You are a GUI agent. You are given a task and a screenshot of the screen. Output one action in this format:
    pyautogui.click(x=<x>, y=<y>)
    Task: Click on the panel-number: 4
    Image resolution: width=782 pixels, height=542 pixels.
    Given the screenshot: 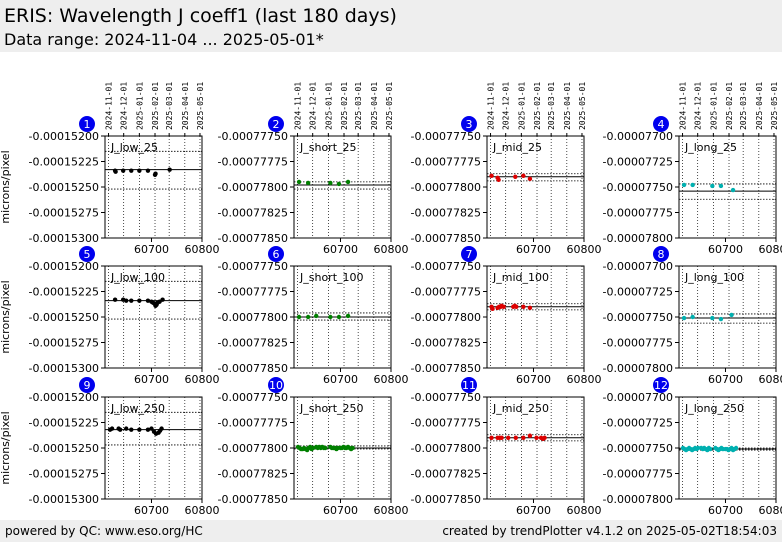 What is the action you would take?
    pyautogui.click(x=661, y=124)
    